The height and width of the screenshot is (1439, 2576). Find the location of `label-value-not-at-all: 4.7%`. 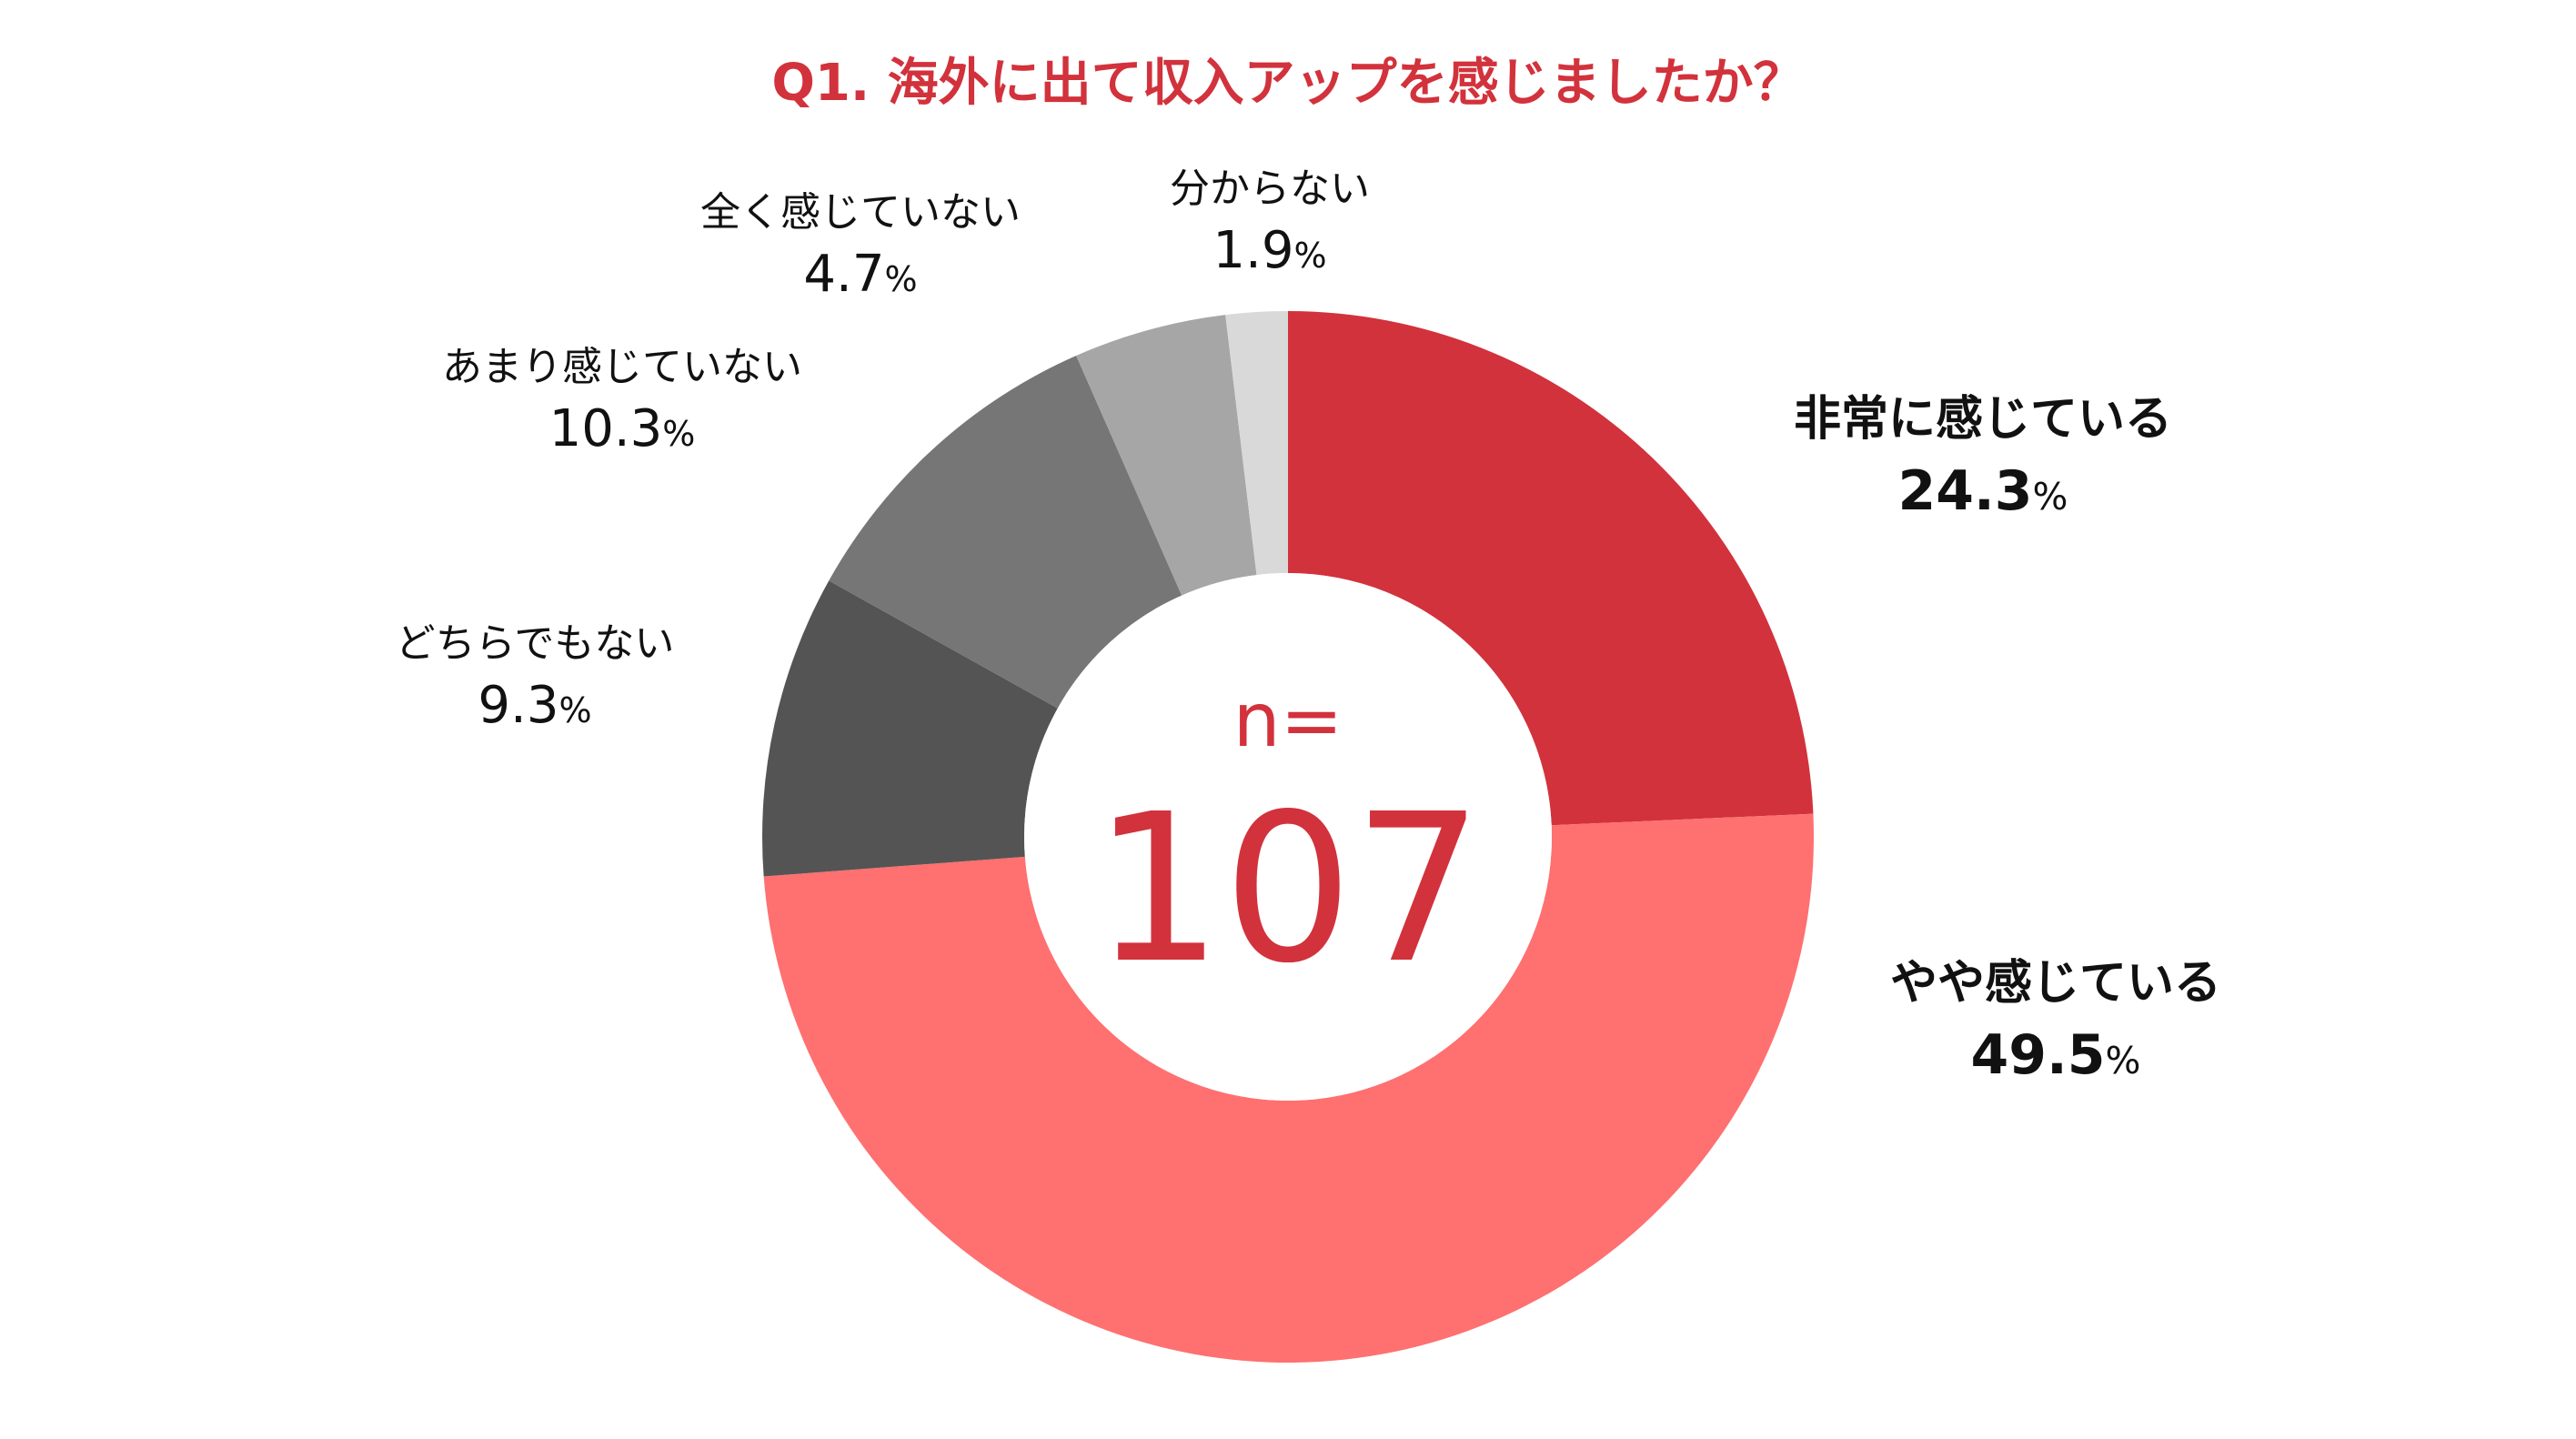

label-value-not-at-all: 4.7% is located at coordinates (860, 274).